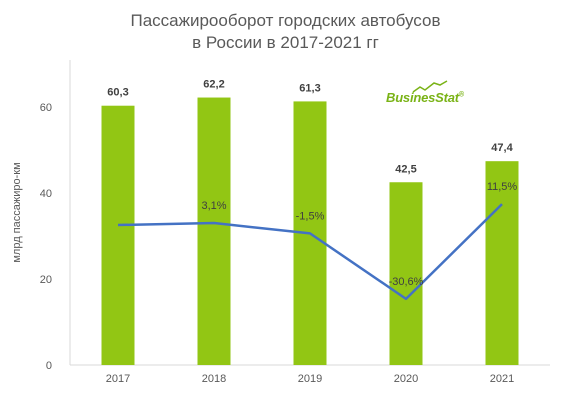 This screenshot has width=571, height=416. Describe the element at coordinates (118, 379) in the screenshot. I see `x-tick-label: 2017` at that location.